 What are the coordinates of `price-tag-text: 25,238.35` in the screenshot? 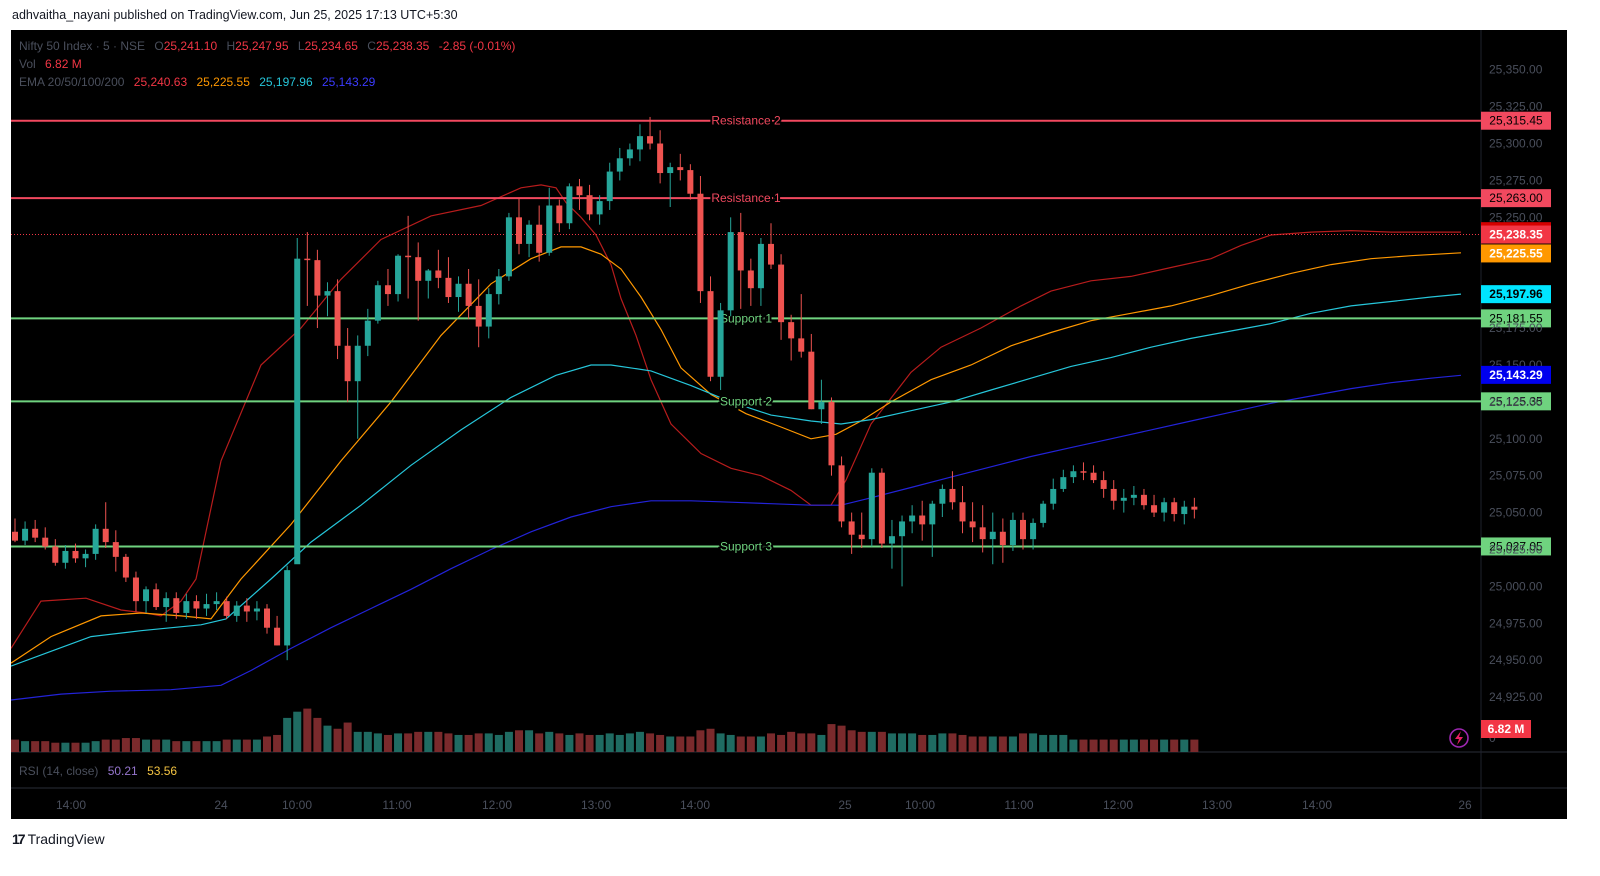 It's located at (1516, 235).